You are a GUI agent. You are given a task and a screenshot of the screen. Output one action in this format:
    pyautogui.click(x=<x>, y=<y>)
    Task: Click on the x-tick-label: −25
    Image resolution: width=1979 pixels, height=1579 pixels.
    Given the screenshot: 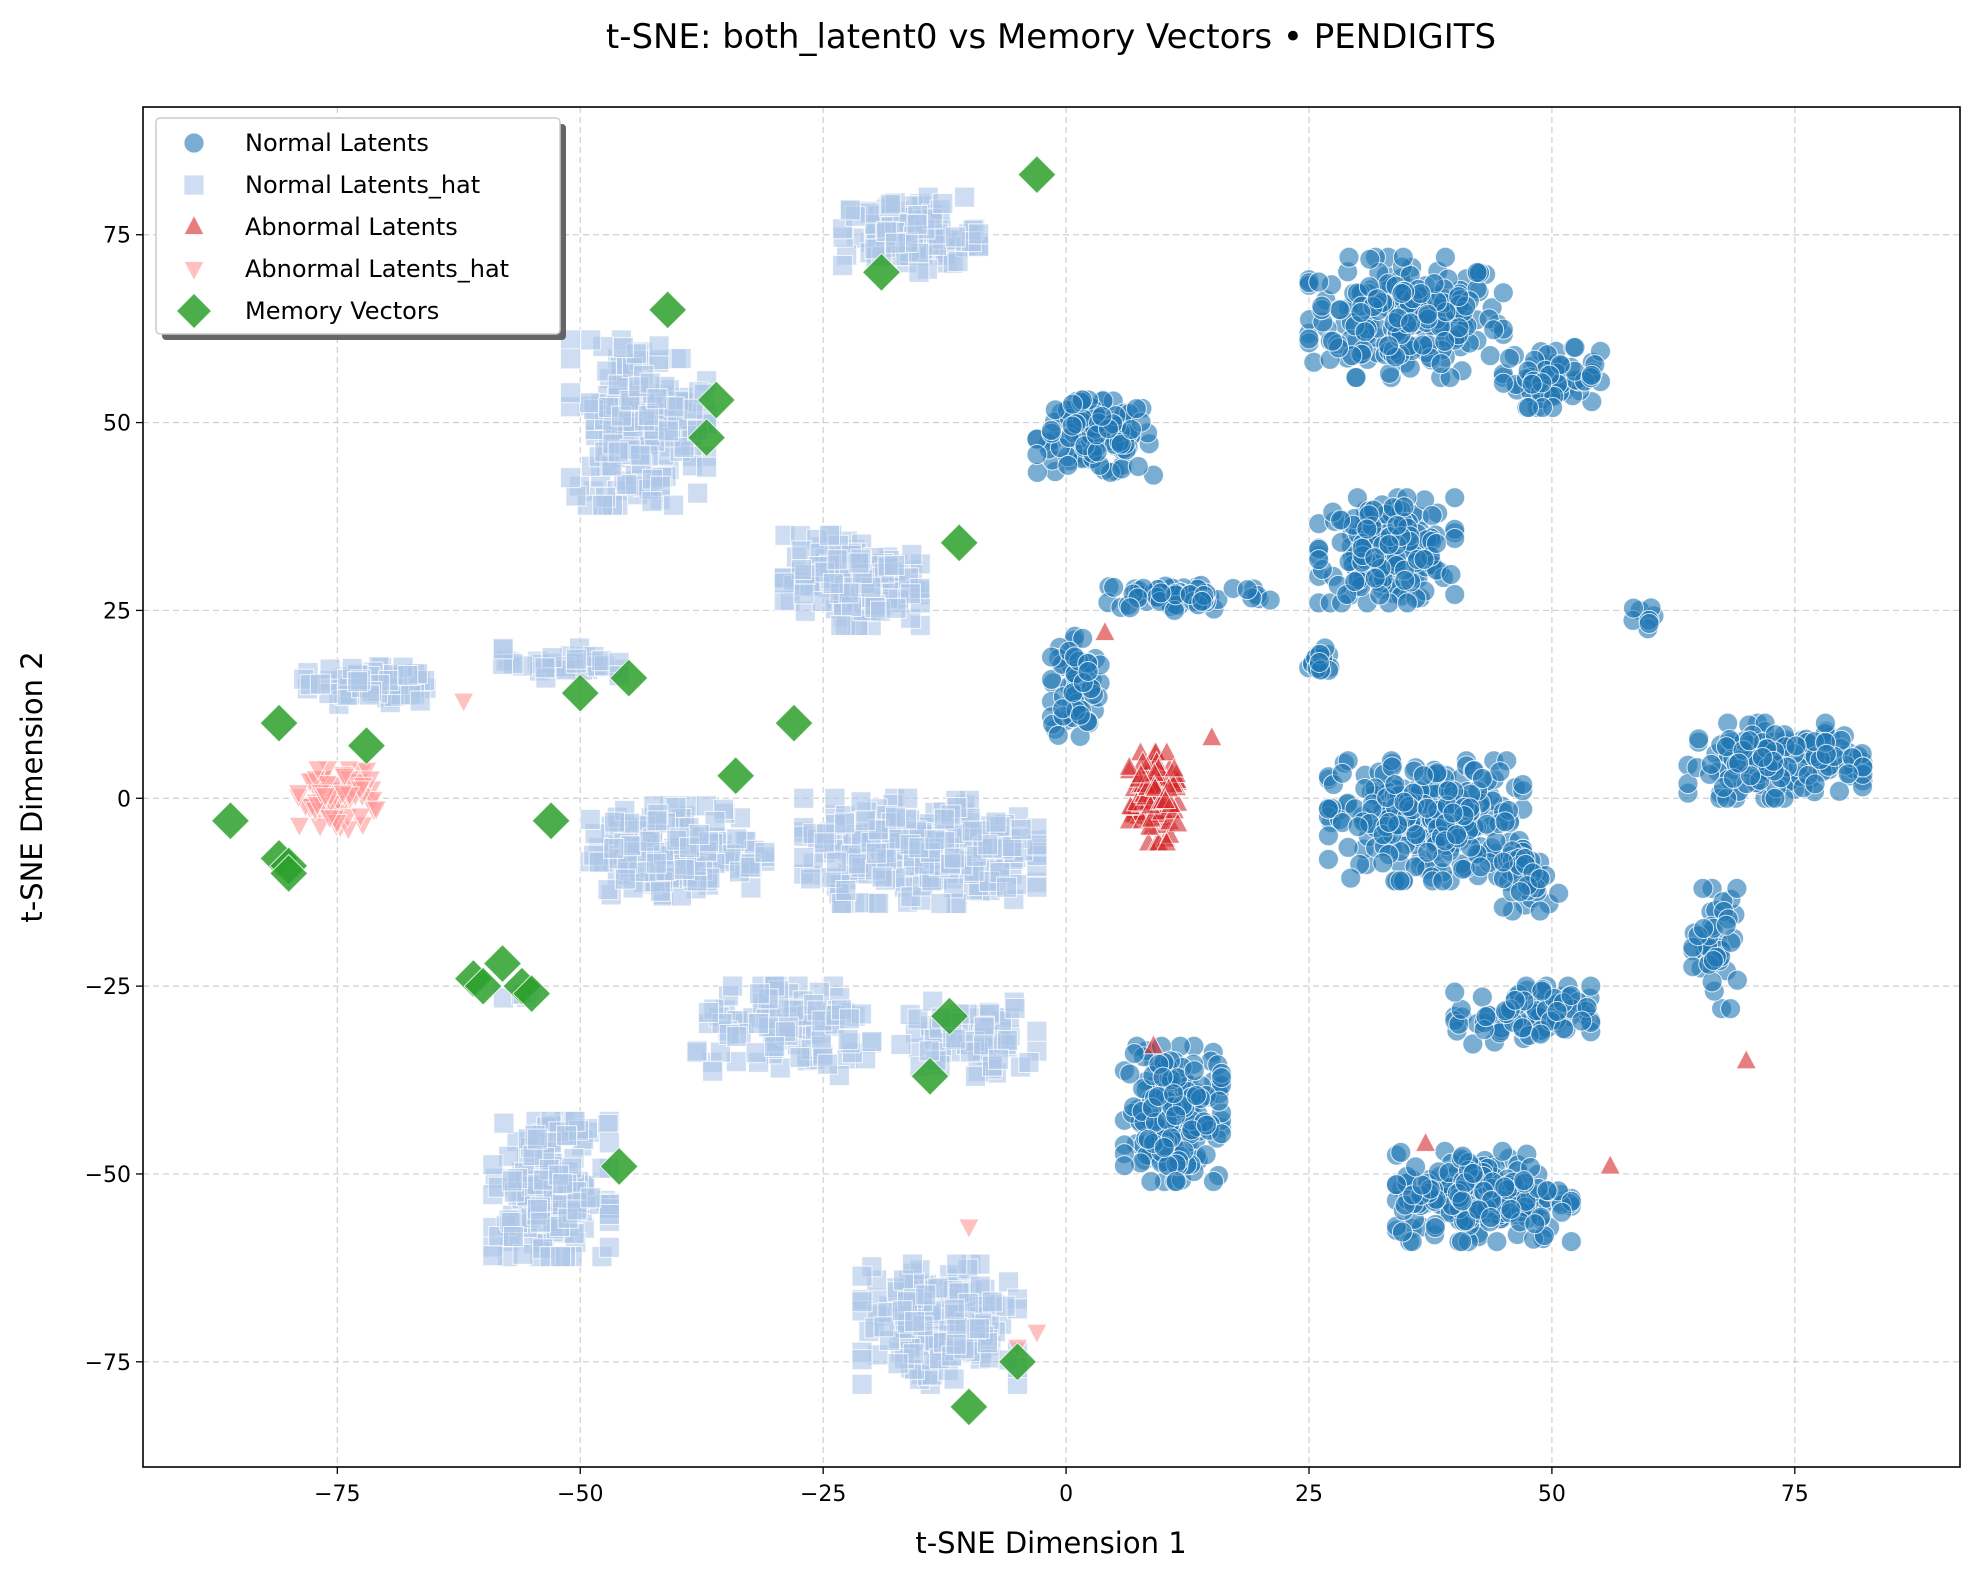 What is the action you would take?
    pyautogui.click(x=823, y=1494)
    